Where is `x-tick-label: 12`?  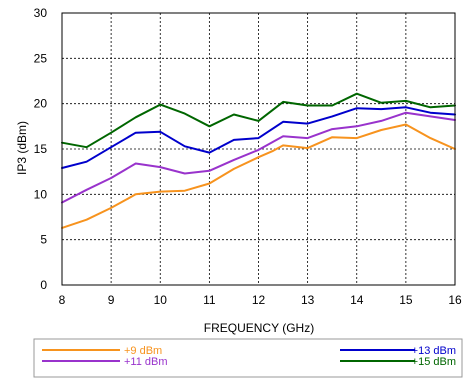 x-tick-label: 12 is located at coordinates (259, 300).